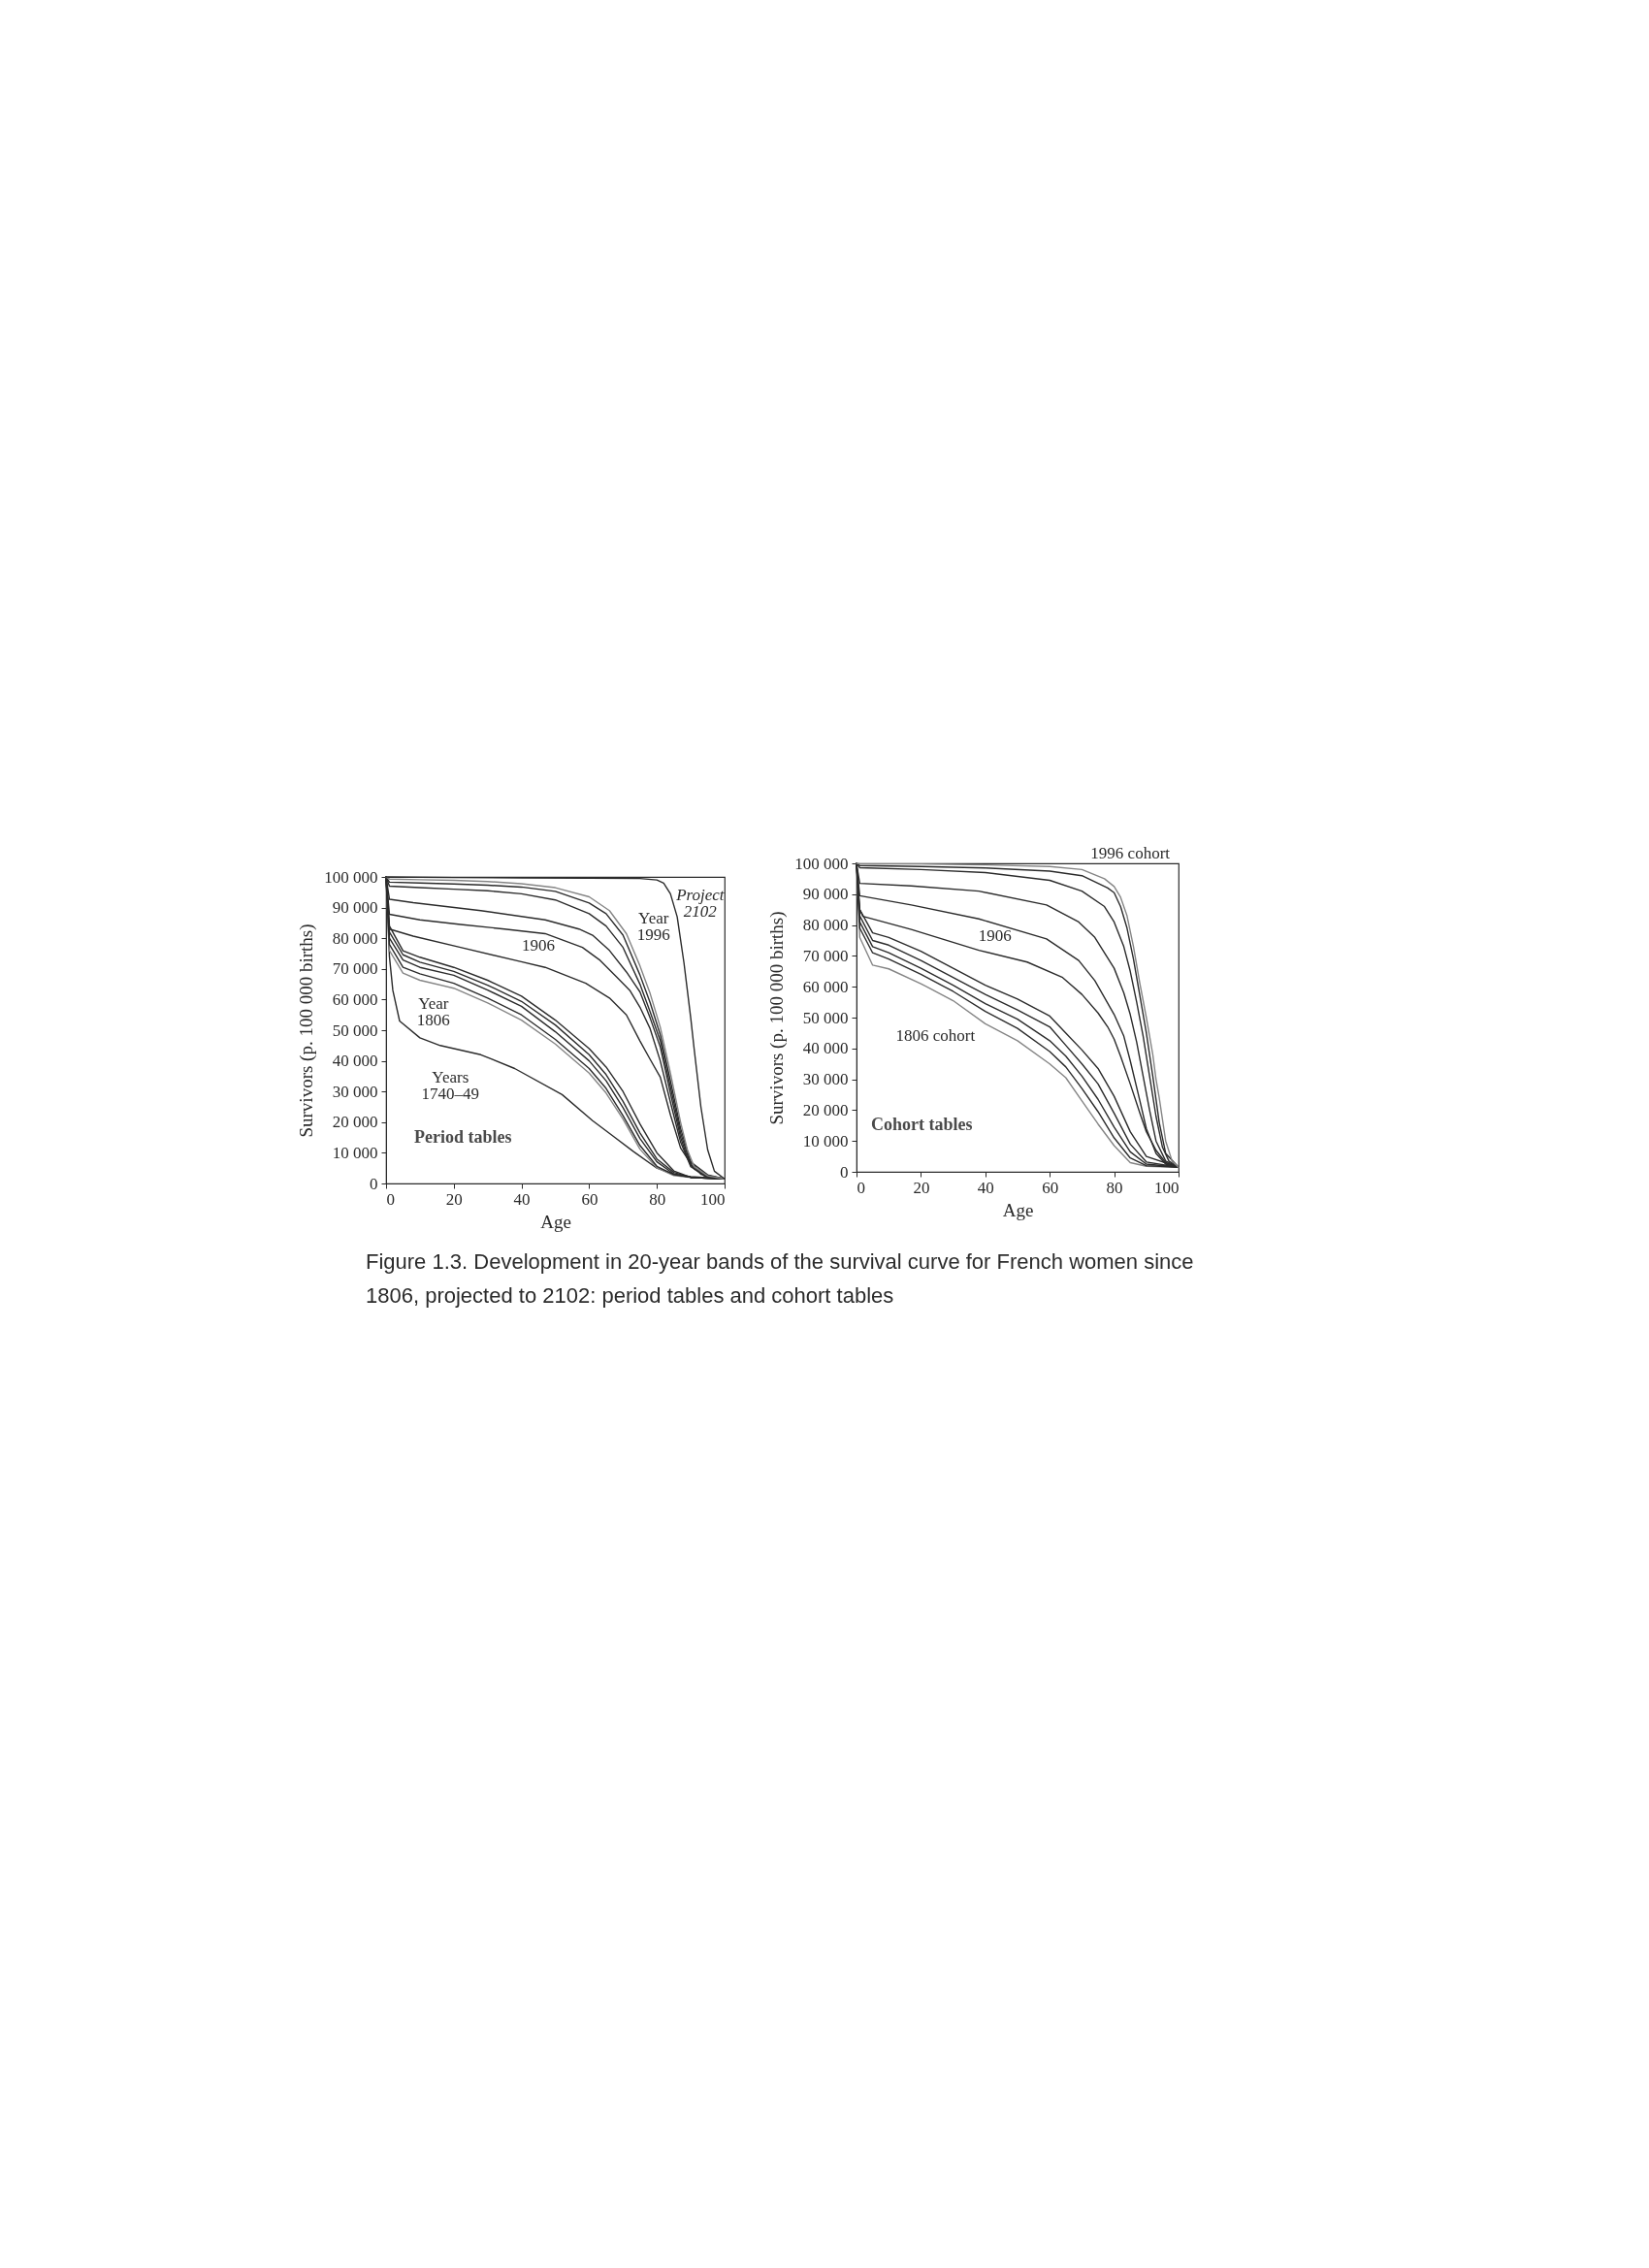  What do you see at coordinates (780, 1279) in the screenshot?
I see `caption: Figure 1.3. Development in 20-year bands of the survival curve for French women since 1806, projected to 2102: period tables and cohort tables` at bounding box center [780, 1279].